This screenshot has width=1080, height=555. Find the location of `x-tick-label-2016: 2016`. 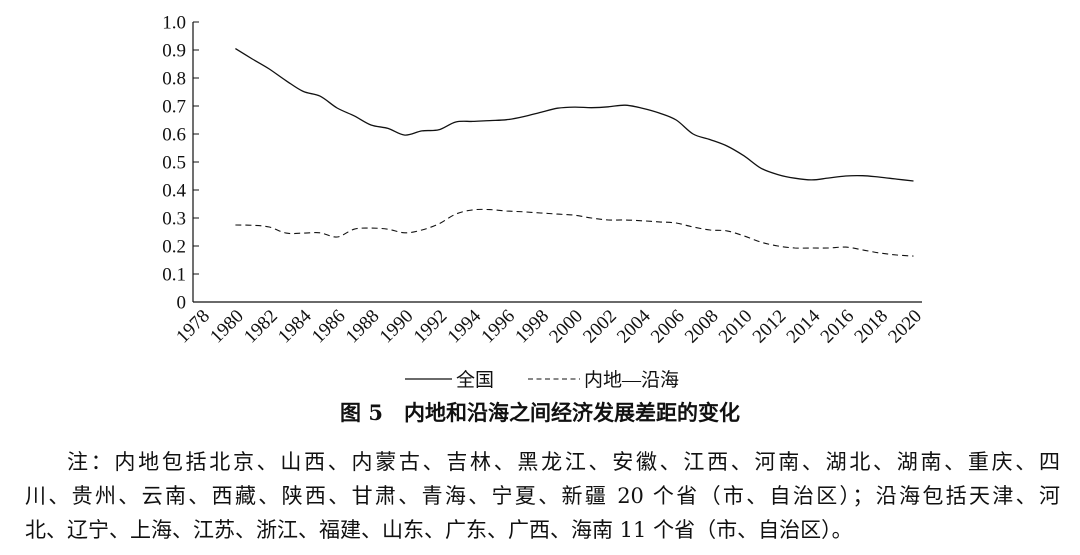

x-tick-label-2016: 2016 is located at coordinates (838, 327).